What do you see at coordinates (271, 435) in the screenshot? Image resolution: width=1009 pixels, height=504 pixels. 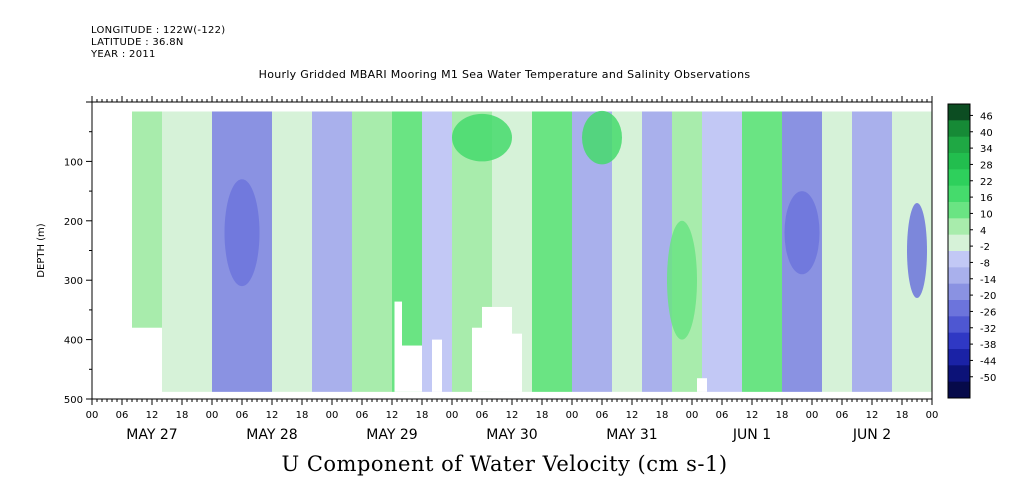 I see `x-date-label: MAY 28` at bounding box center [271, 435].